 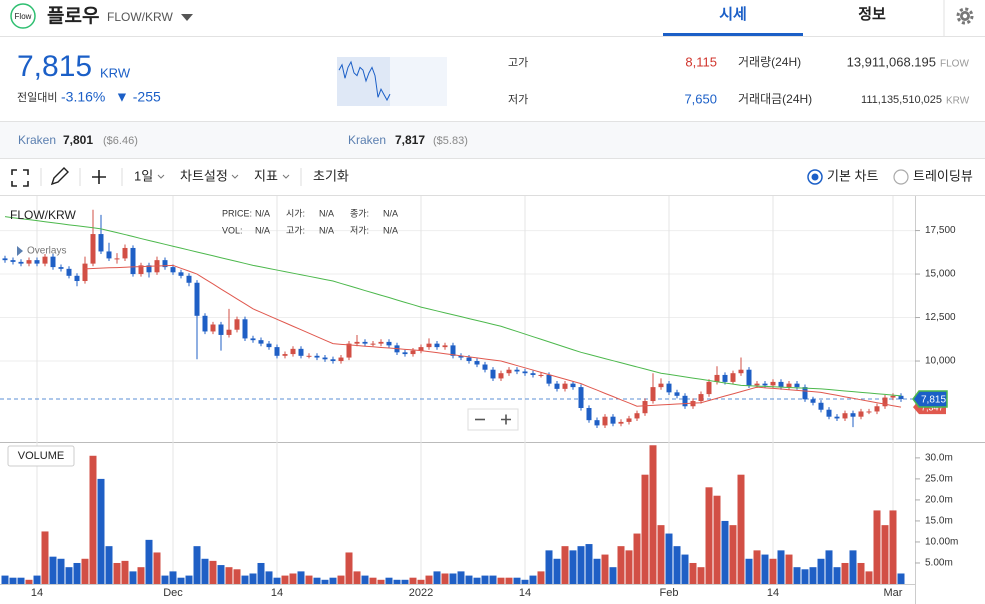 What do you see at coordinates (173, 593) in the screenshot?
I see `x-tick-label: Dec` at bounding box center [173, 593].